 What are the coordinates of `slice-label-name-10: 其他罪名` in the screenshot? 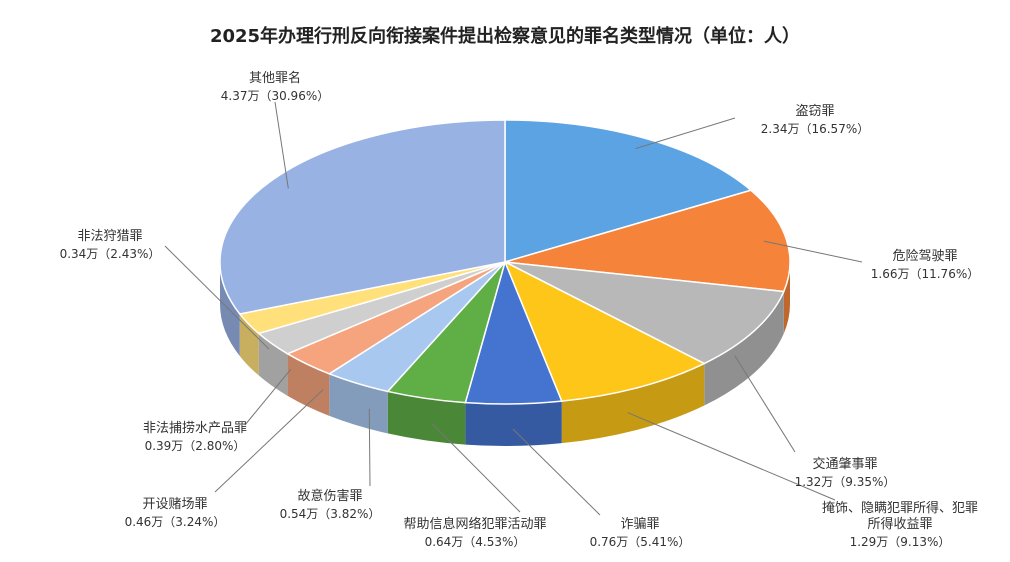 It's located at (275, 78).